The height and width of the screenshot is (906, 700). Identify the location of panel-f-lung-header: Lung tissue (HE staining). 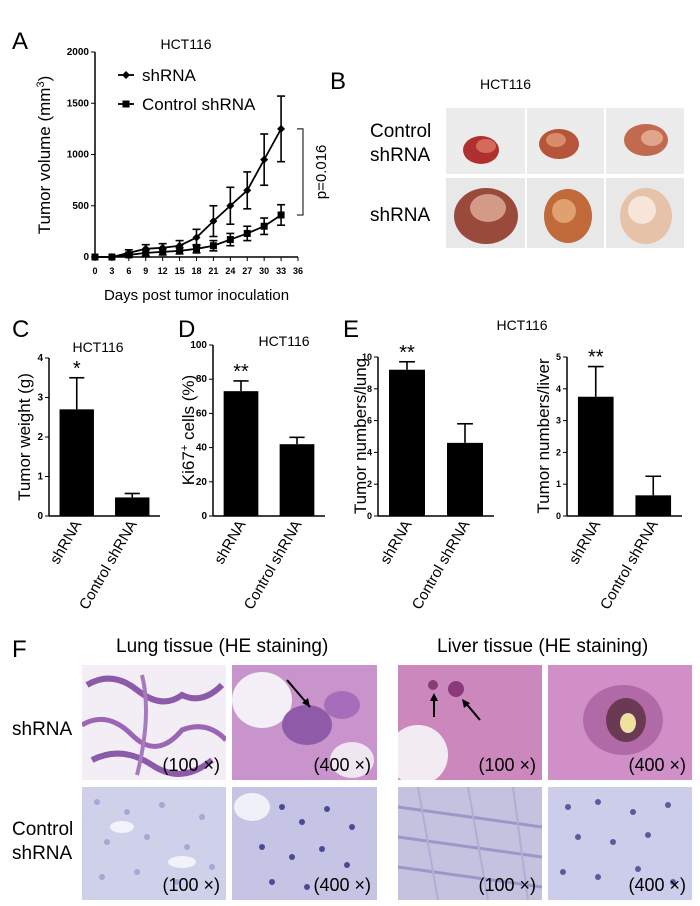
(222, 646).